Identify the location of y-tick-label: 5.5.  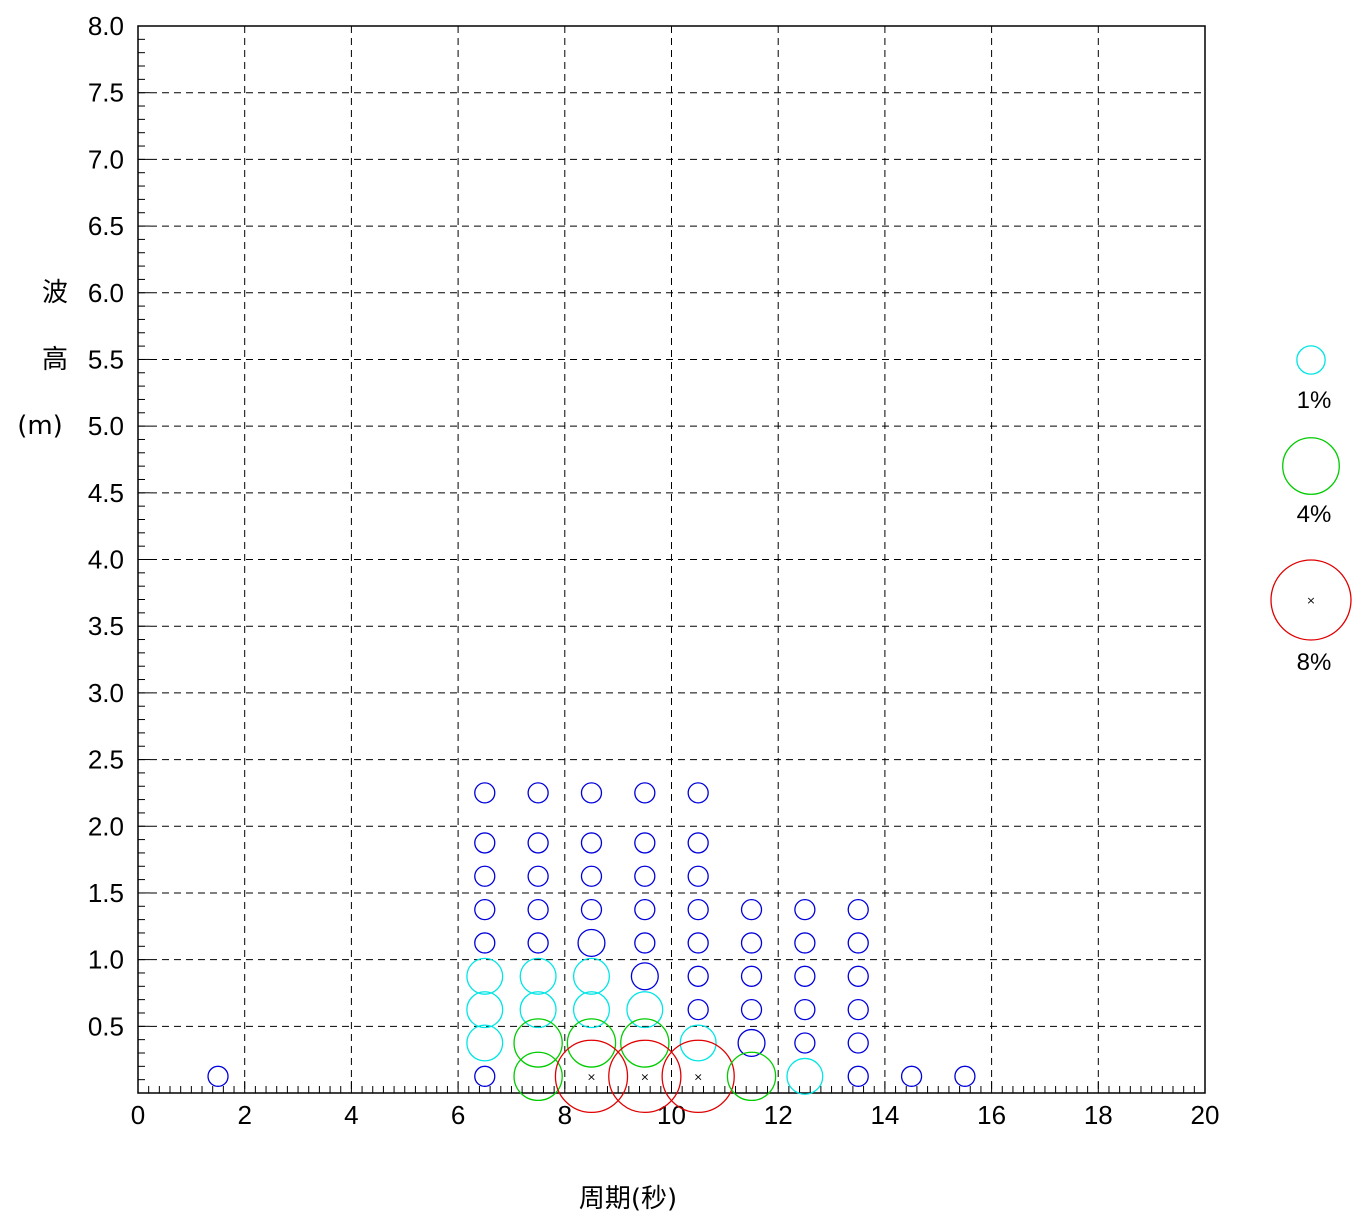
(106, 359).